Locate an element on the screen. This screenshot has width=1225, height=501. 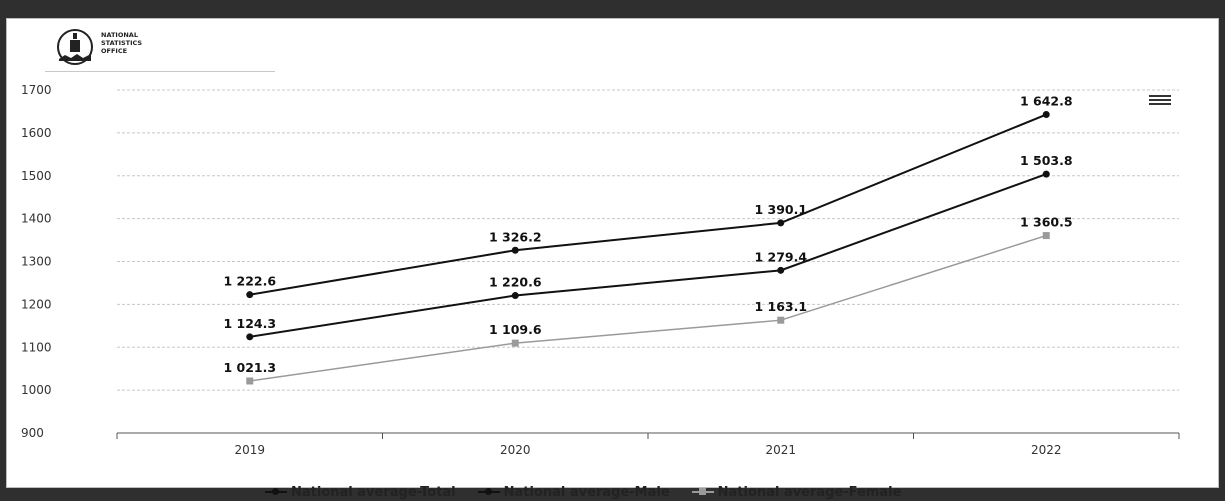
data-label: 1 503.8 is located at coordinates (1046, 160).